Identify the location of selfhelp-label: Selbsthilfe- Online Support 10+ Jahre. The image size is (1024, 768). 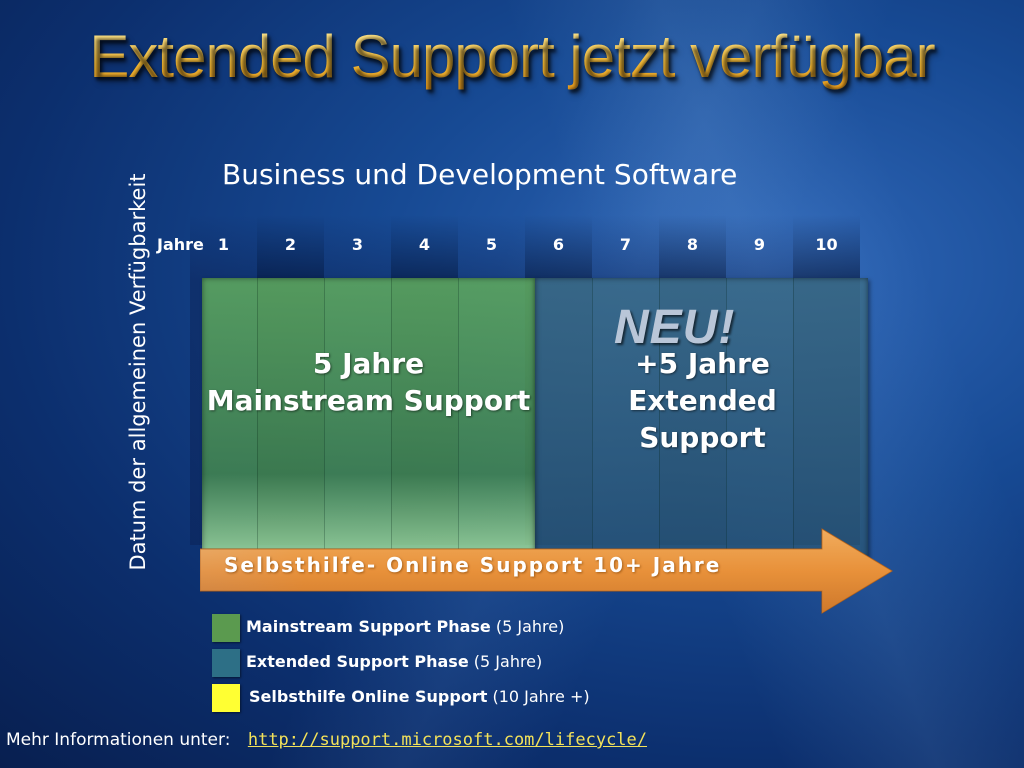
(473, 565).